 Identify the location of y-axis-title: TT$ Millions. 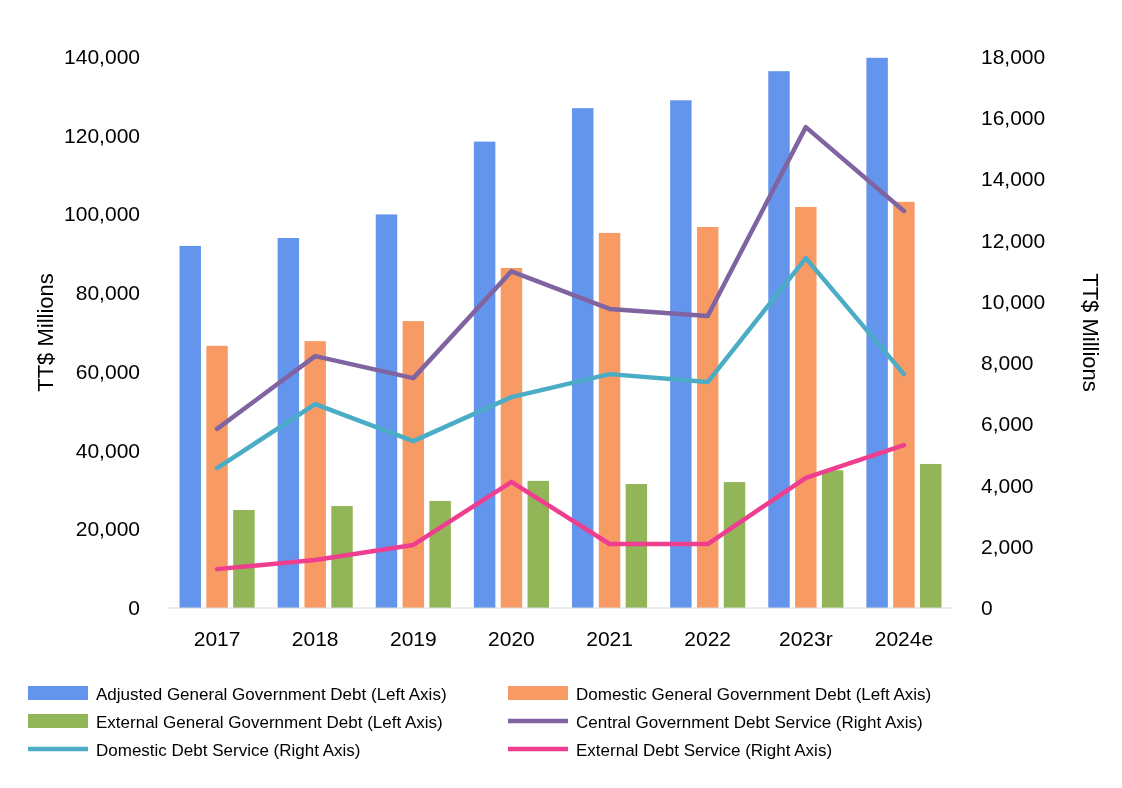
(45, 332).